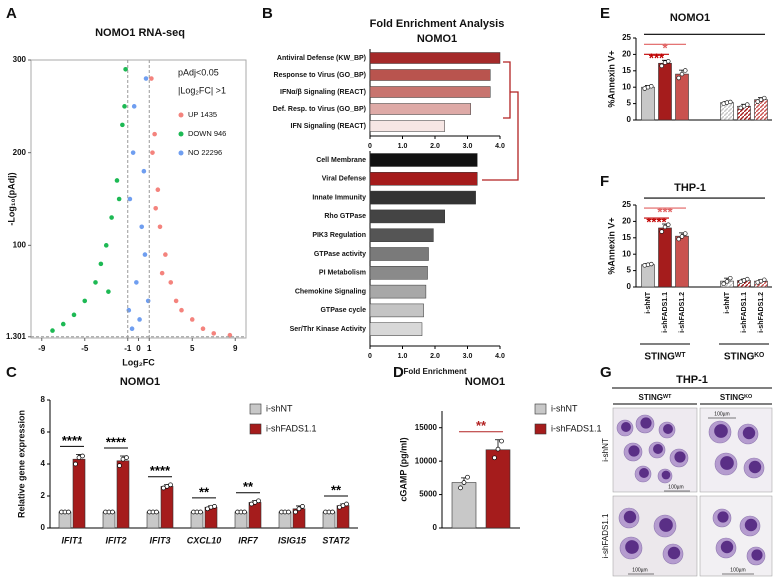 The height and width of the screenshot is (578, 775). What do you see at coordinates (626, 237) in the screenshot?
I see `y-tick-label: 15` at bounding box center [626, 237].